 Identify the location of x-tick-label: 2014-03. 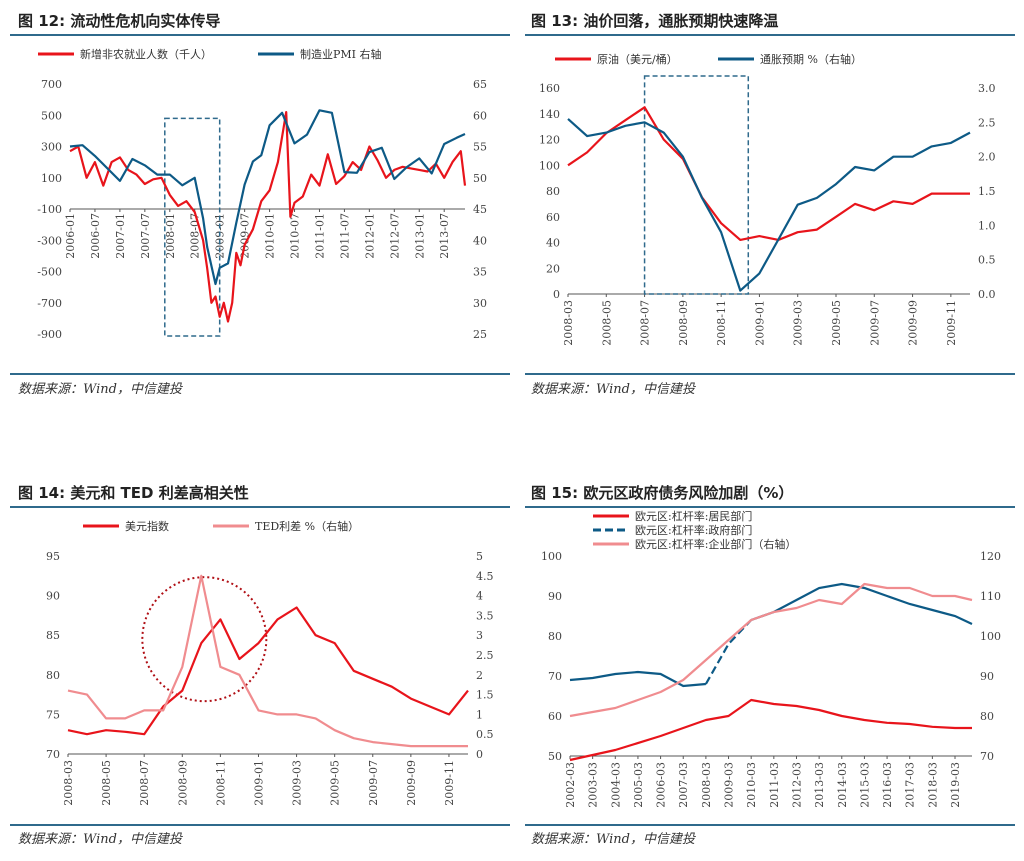
(842, 785).